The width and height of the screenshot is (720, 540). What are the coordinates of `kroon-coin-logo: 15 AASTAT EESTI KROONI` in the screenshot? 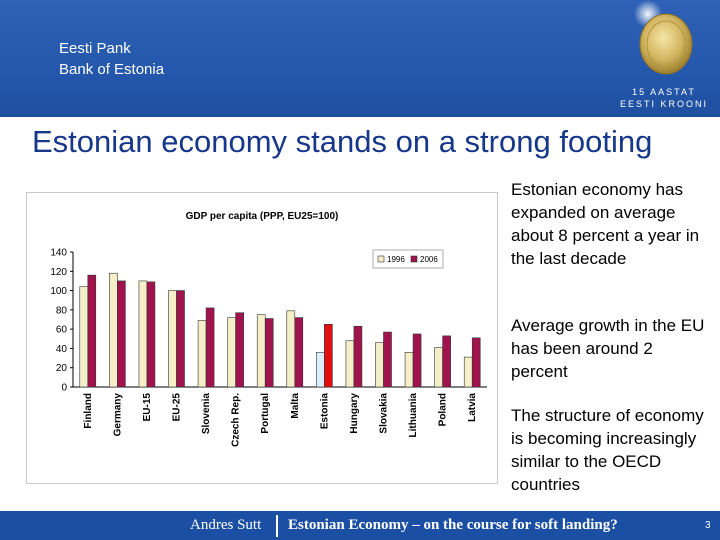 It's located at (664, 54).